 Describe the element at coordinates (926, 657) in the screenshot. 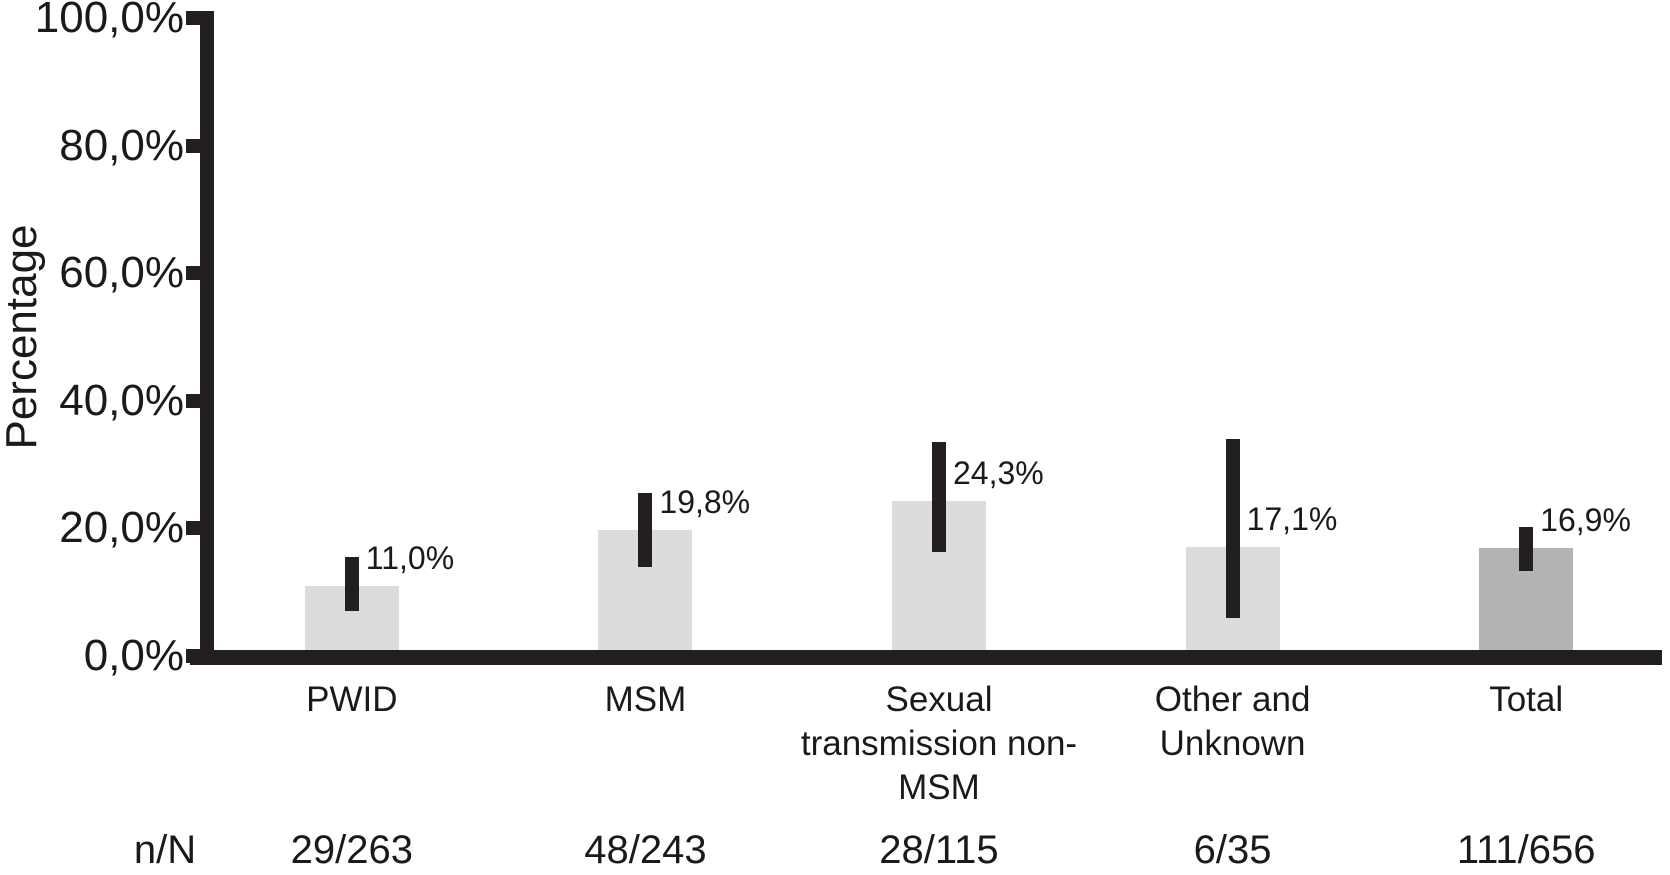

I see `x-axis-line` at that location.